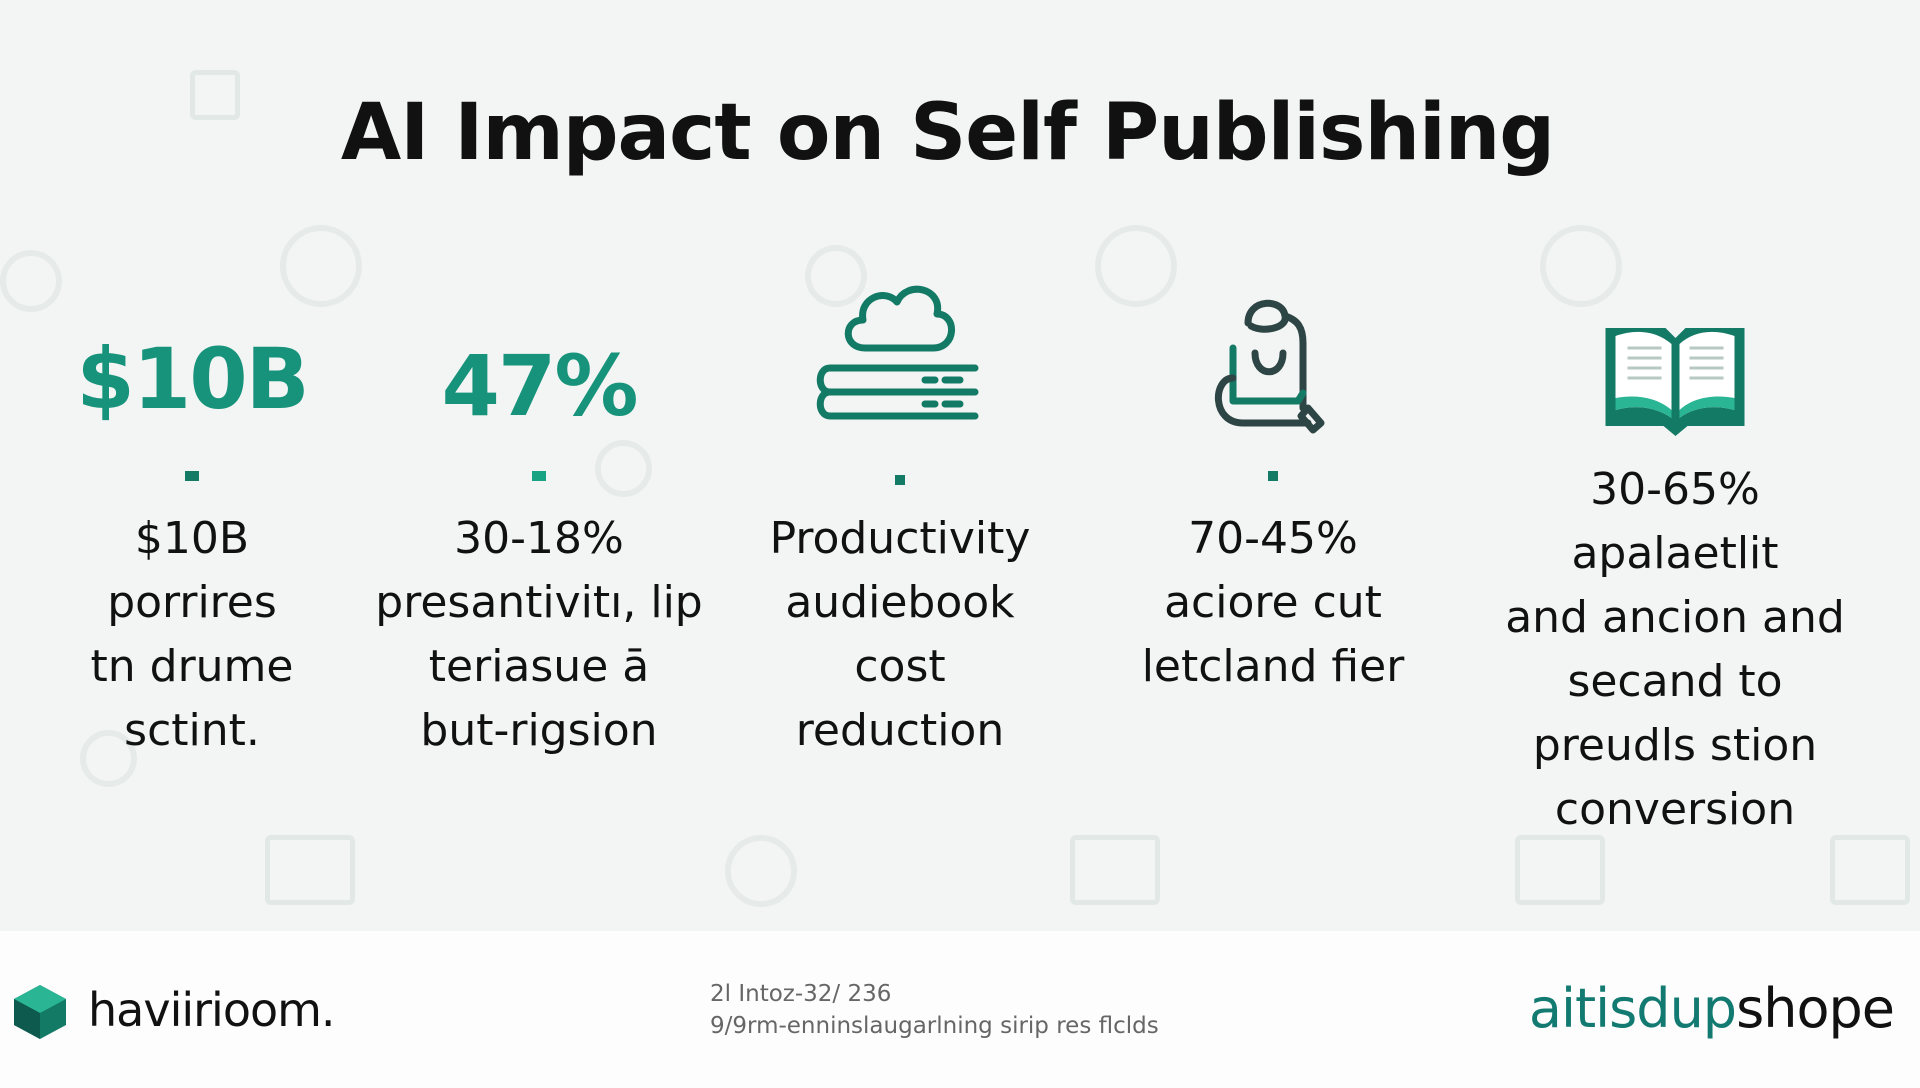 The height and width of the screenshot is (1088, 1920). I want to click on desc-line: teriasue ā, so click(539, 666).